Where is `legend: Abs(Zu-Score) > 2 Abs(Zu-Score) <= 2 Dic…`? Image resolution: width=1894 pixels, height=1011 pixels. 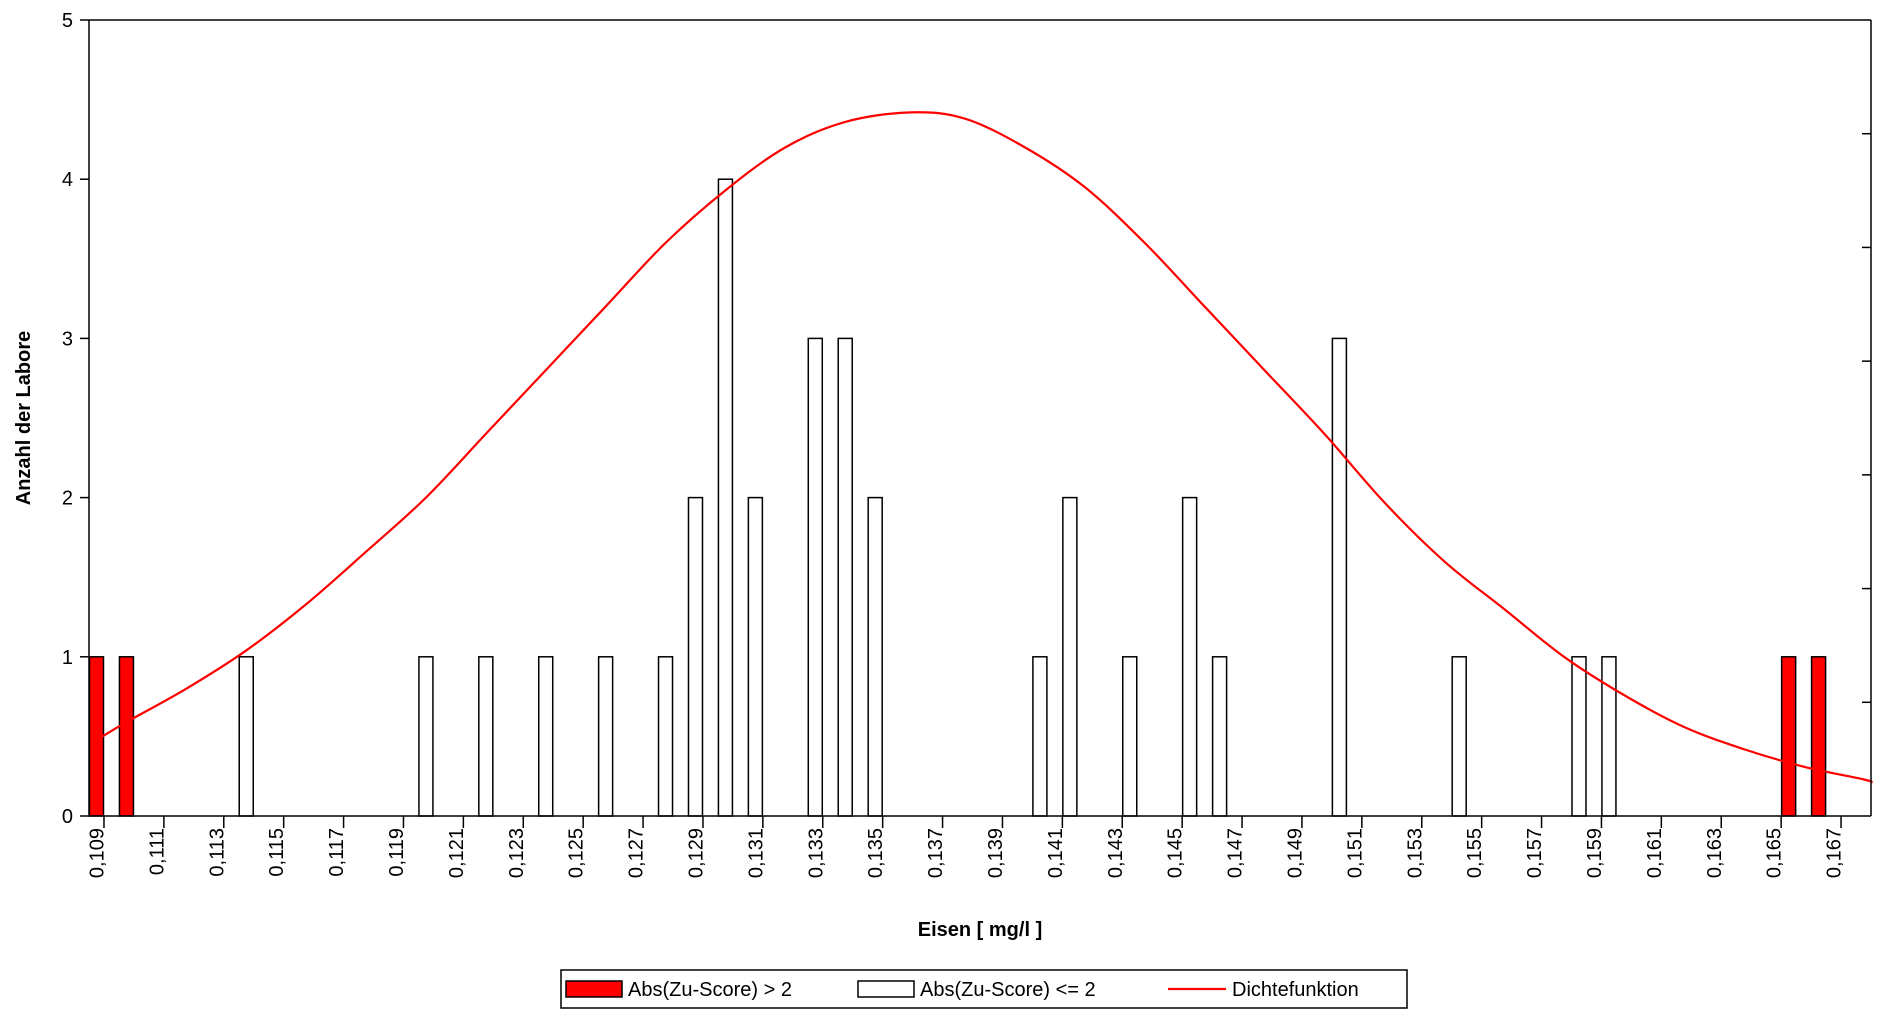 legend: Abs(Zu-Score) > 2 Abs(Zu-Score) <= 2 Dic… is located at coordinates (984, 989).